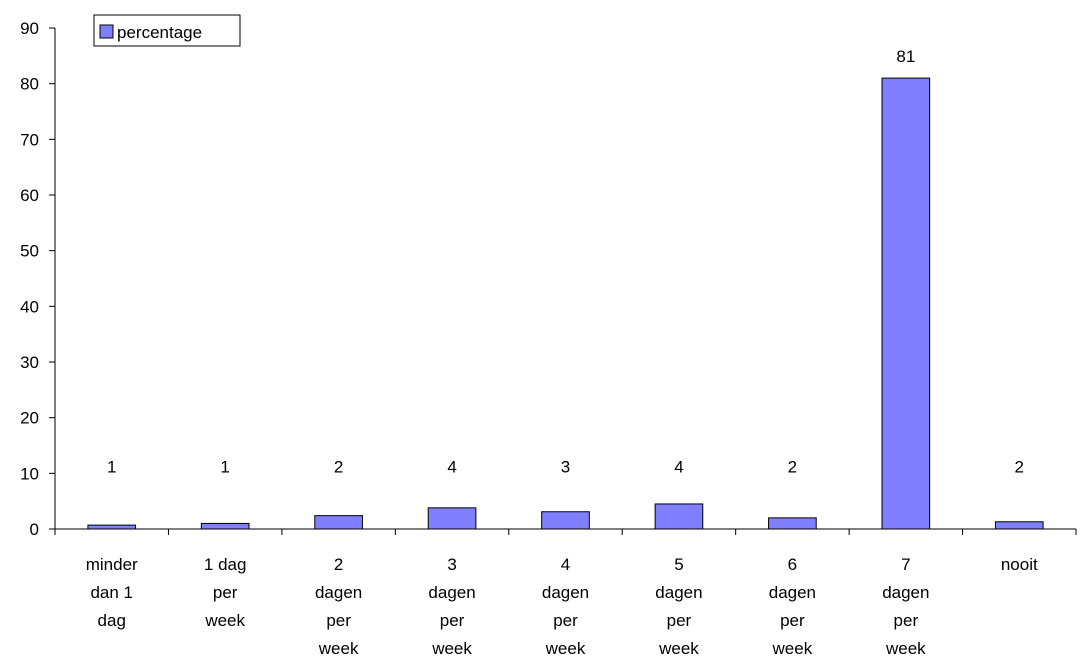 The height and width of the screenshot is (664, 1084). What do you see at coordinates (29, 28) in the screenshot?
I see `y-tick-label: 90` at bounding box center [29, 28].